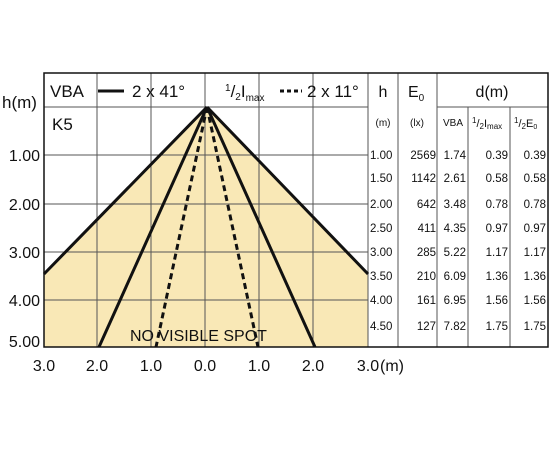 Image resolution: width=550 pixels, height=450 pixels. I want to click on legend-value: 2 x 11°, so click(333, 91).